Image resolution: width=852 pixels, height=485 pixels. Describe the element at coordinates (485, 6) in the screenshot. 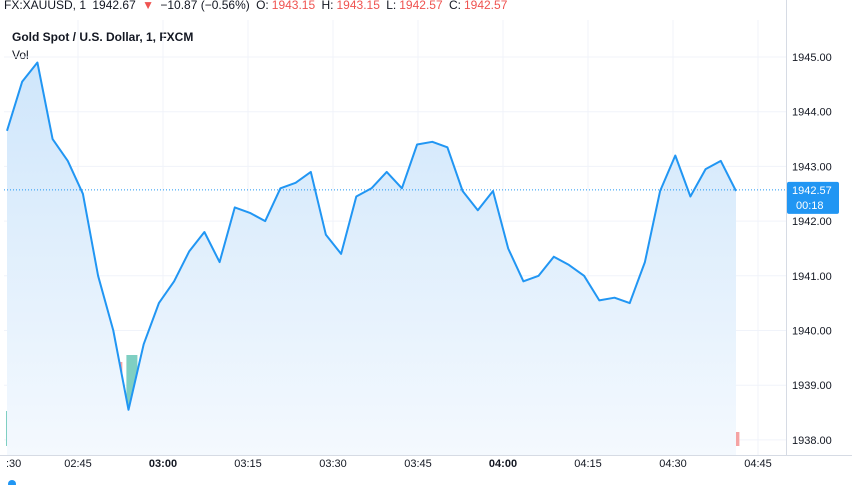

I see `close-value: 1942.57` at that location.